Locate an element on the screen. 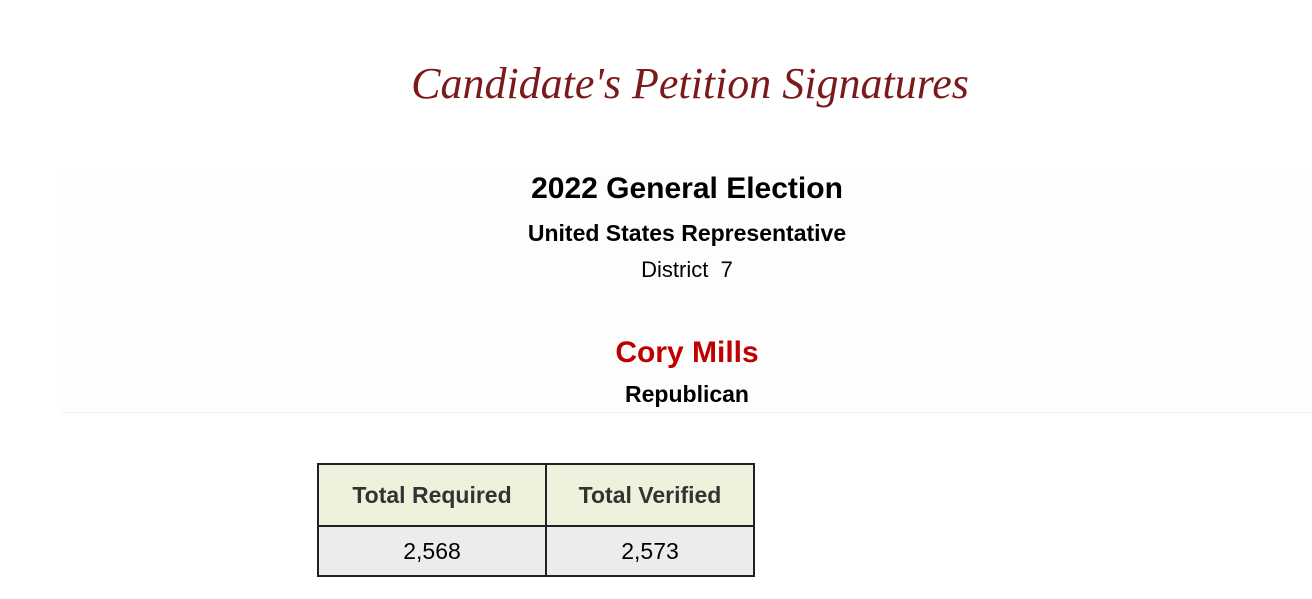 The height and width of the screenshot is (599, 1312). header-row: Total Required Total Verified is located at coordinates (536, 495).